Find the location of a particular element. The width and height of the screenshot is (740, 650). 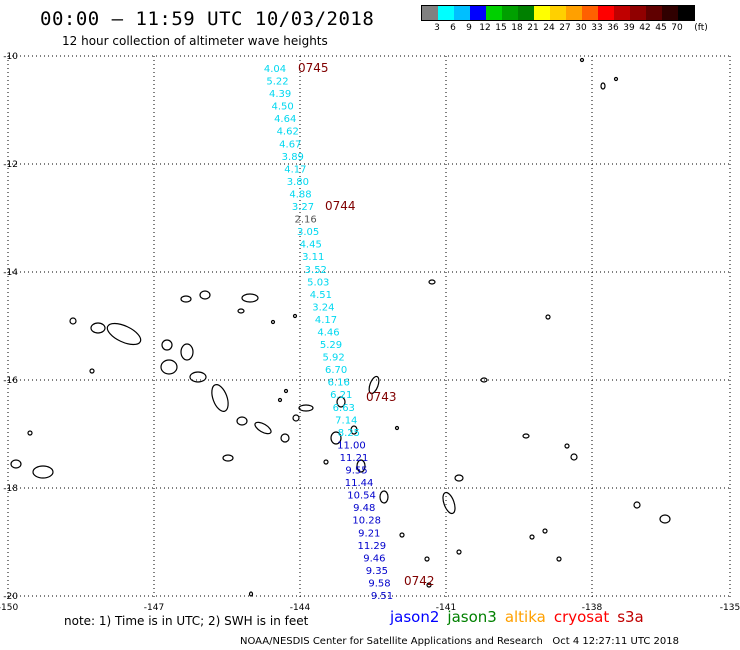

wave-height-value: 4.04 is located at coordinates (275, 69).